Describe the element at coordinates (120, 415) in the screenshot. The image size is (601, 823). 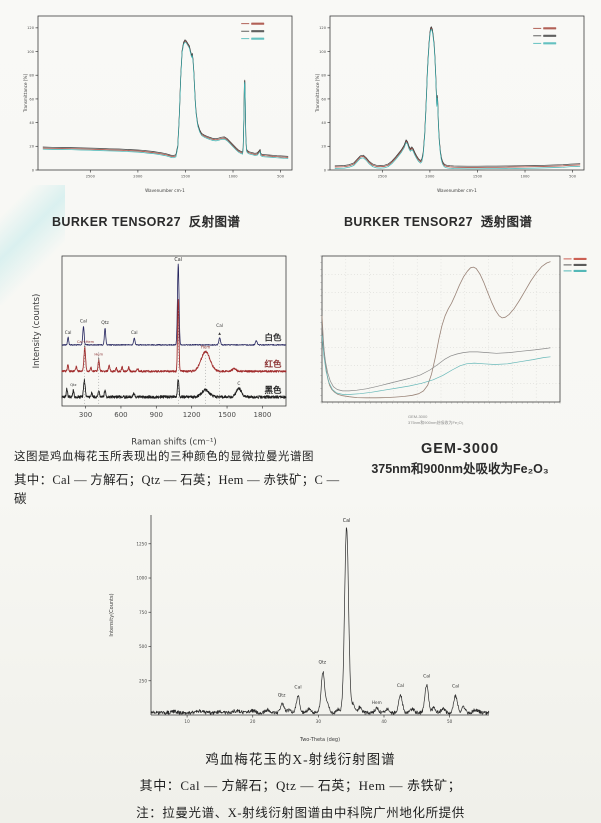
I see `svg-text: 600` at that location.